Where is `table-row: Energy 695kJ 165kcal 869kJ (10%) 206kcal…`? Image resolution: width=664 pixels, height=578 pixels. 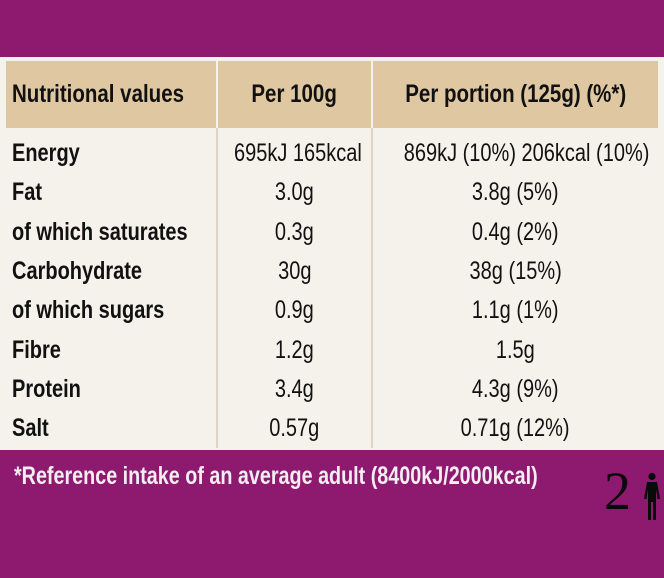 table-row: Energy 695kJ 165kcal 869kJ (10%) 206kcal… is located at coordinates (332, 151).